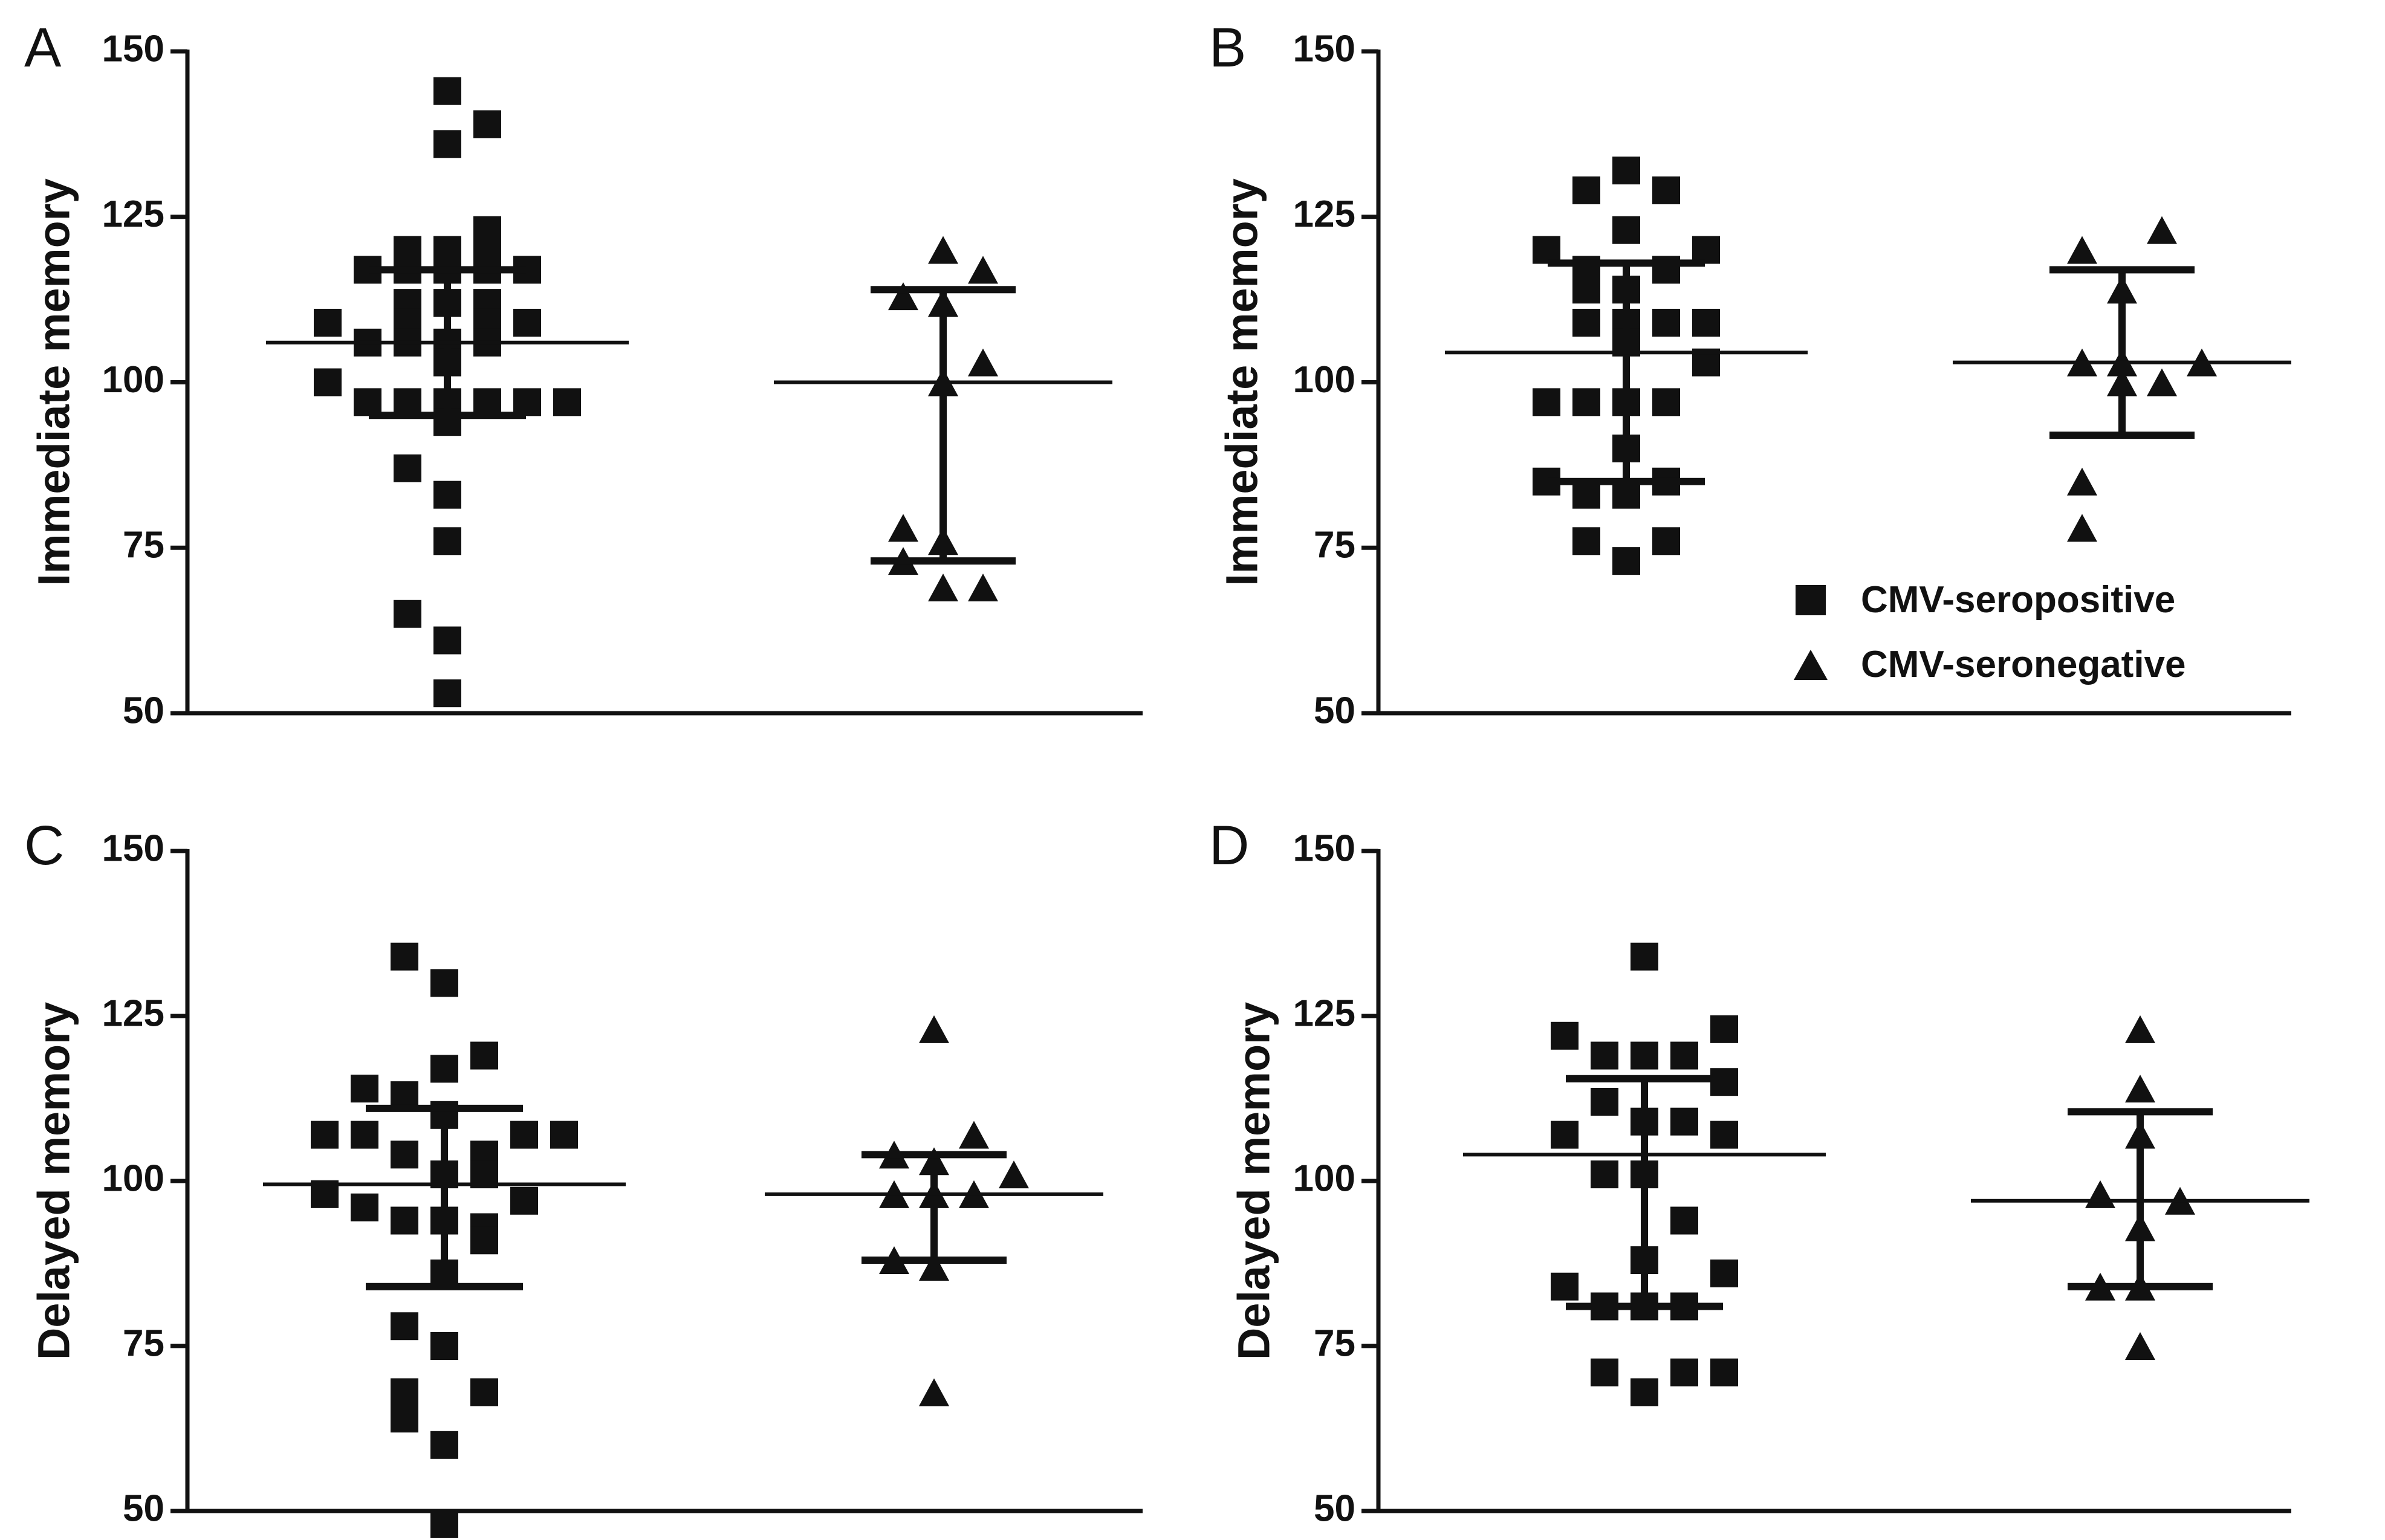  What do you see at coordinates (44, 845) in the screenshot?
I see `panel-letter: C` at bounding box center [44, 845].